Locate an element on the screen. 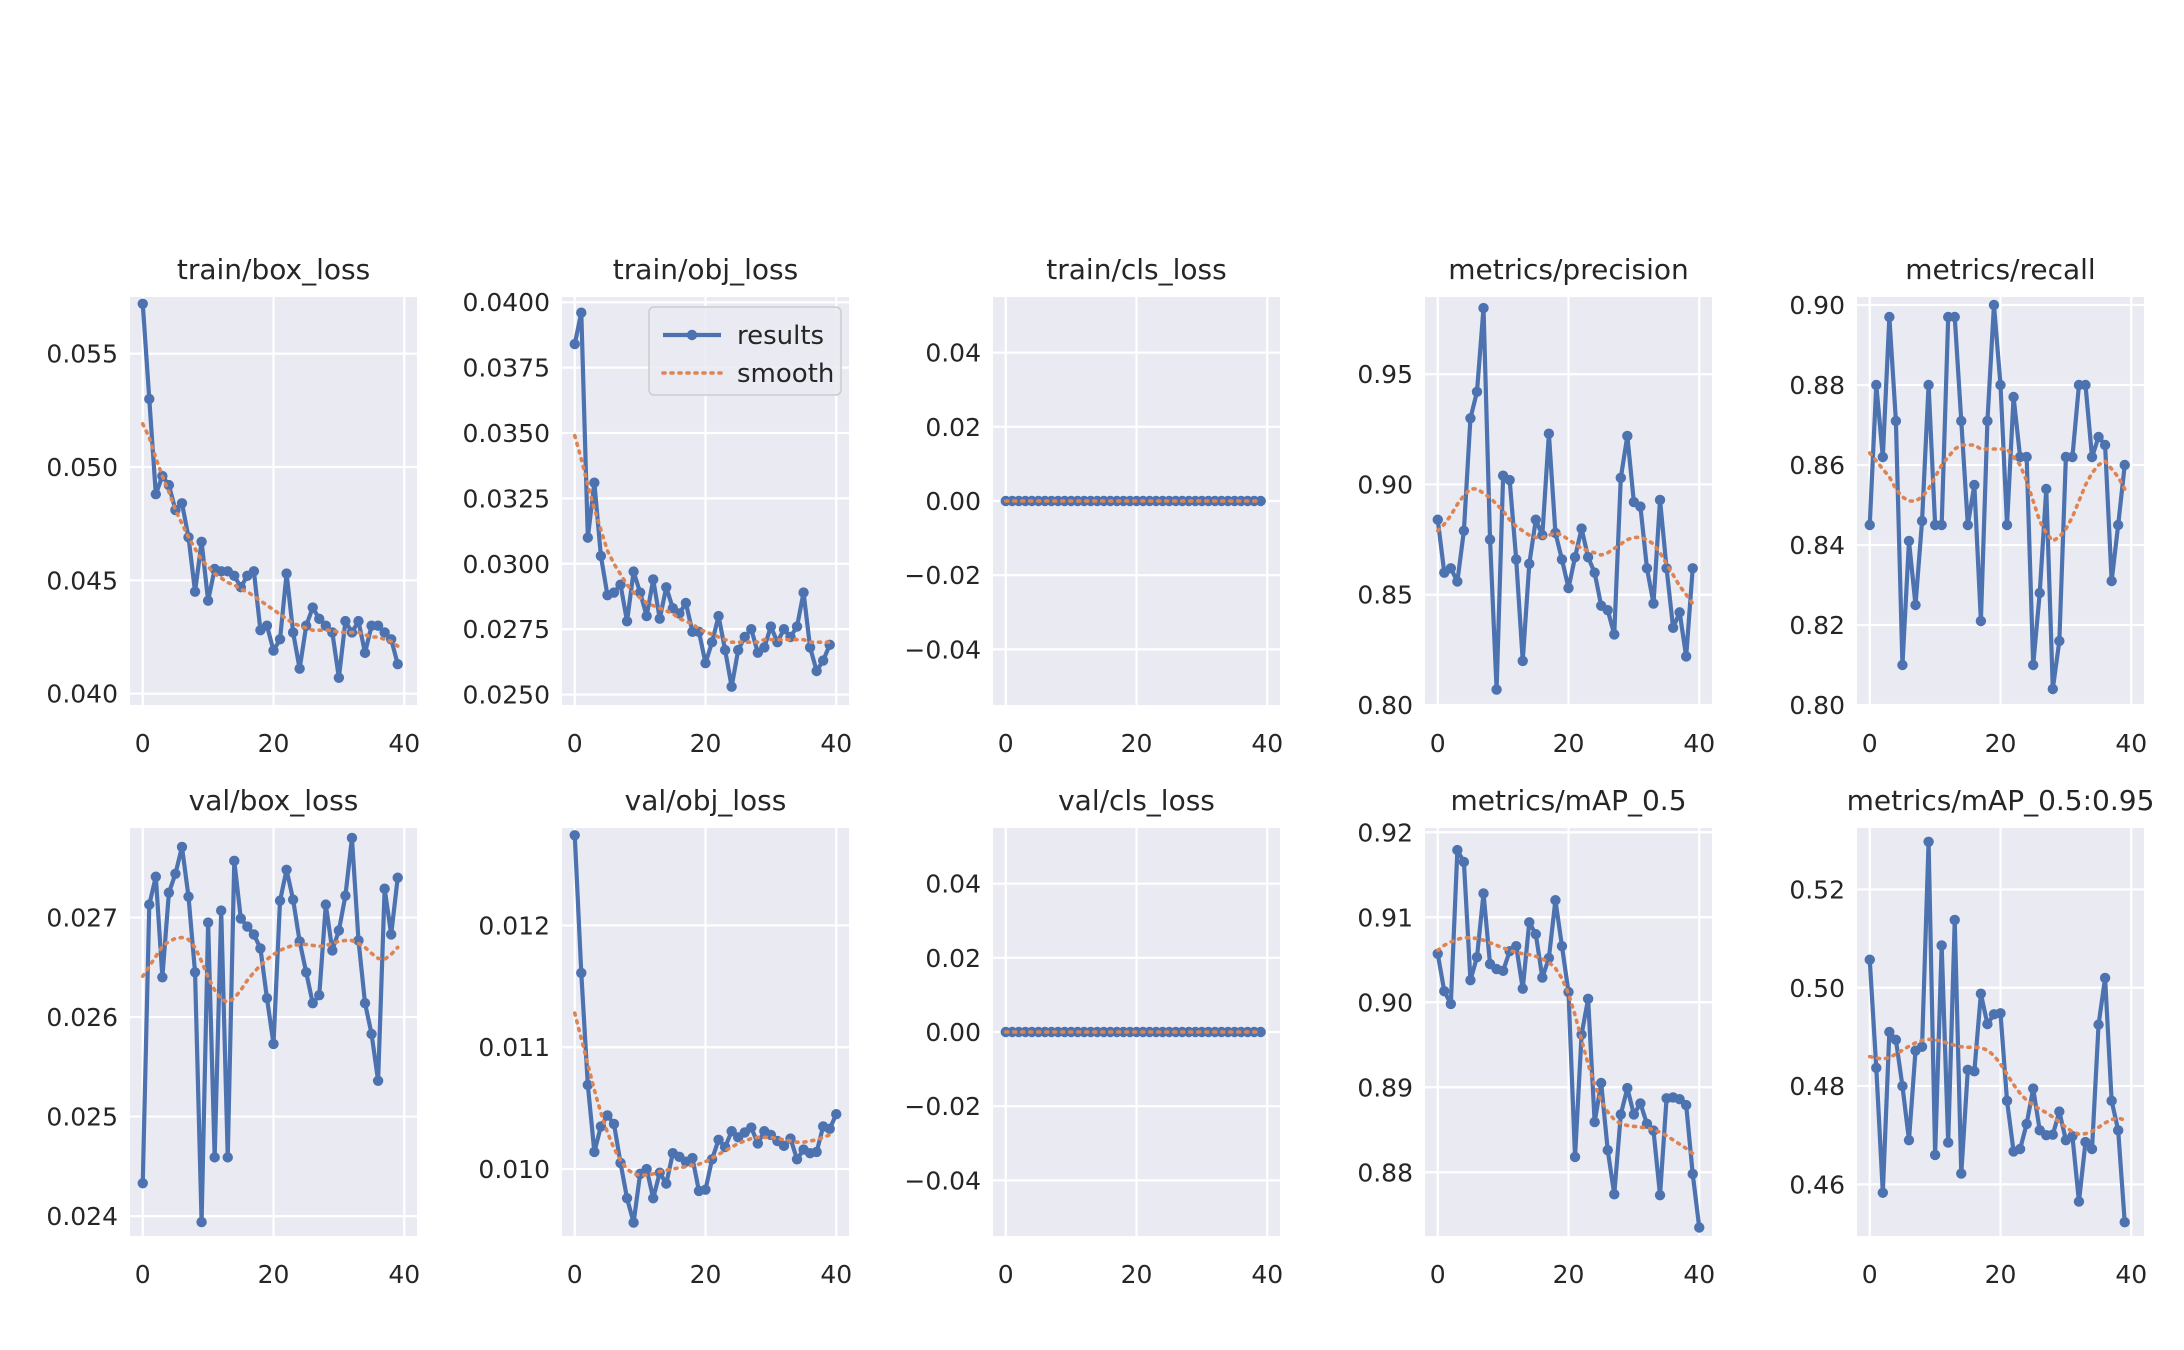 The width and height of the screenshot is (2184, 1350). y-tick-label: 0.024 is located at coordinates (82, 1216).